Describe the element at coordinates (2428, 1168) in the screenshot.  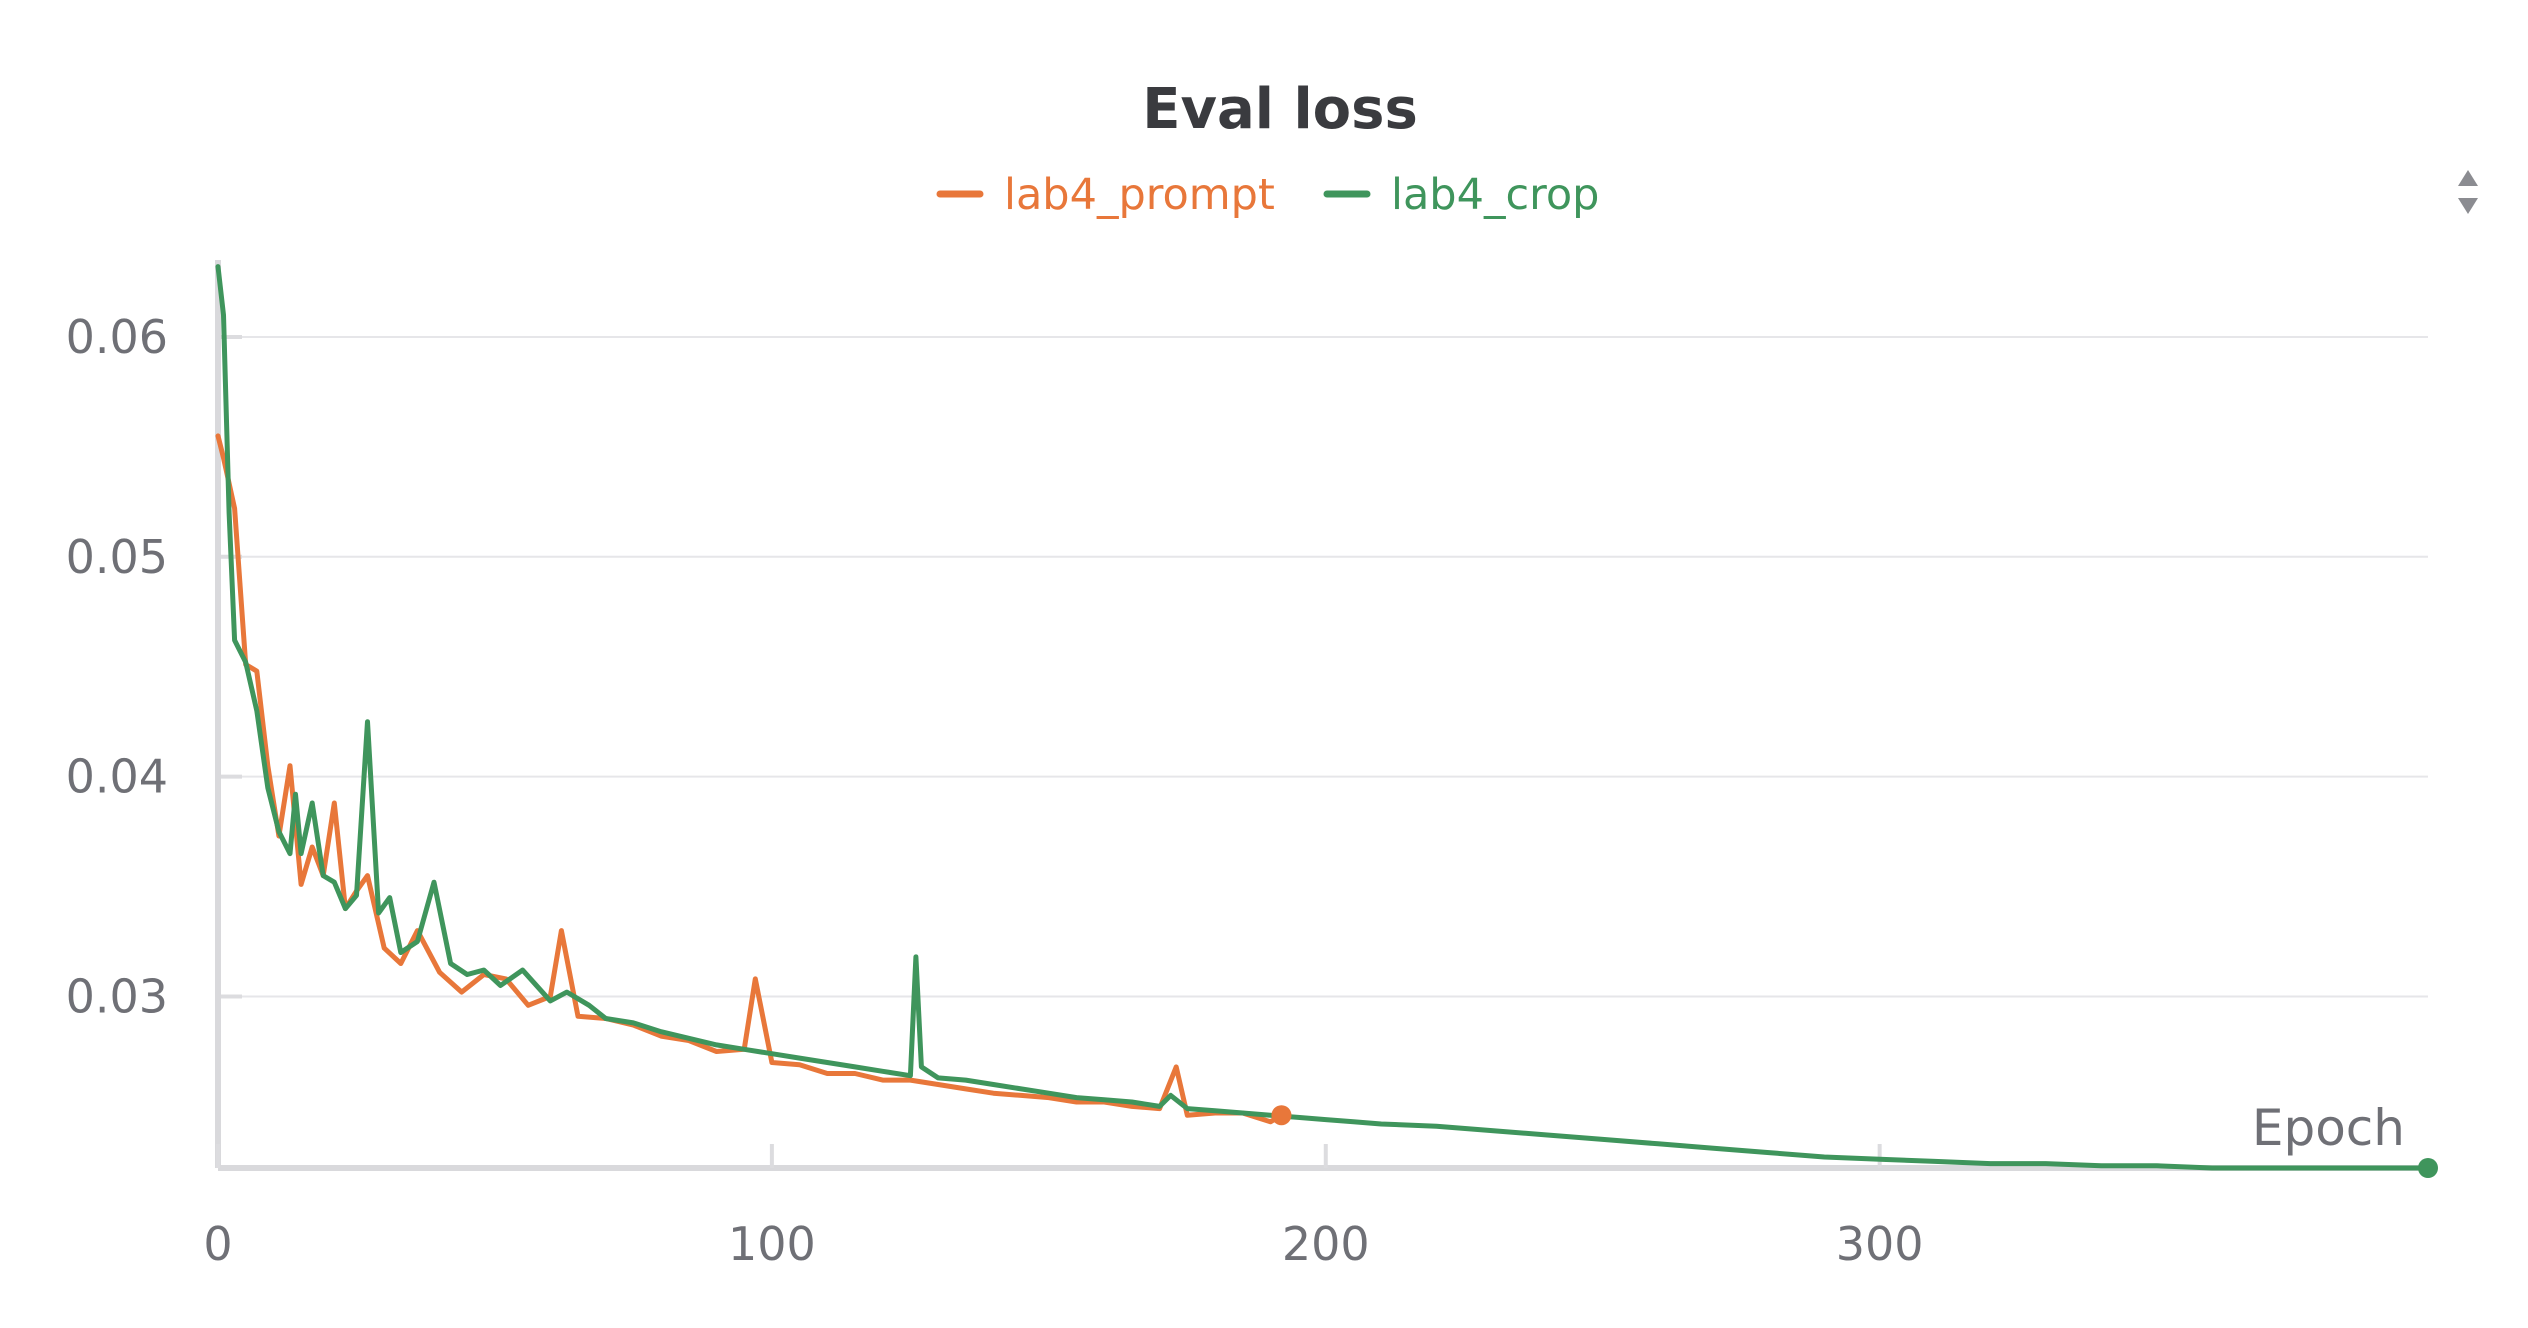
I see `series-end-marker-lab4_crop` at that location.